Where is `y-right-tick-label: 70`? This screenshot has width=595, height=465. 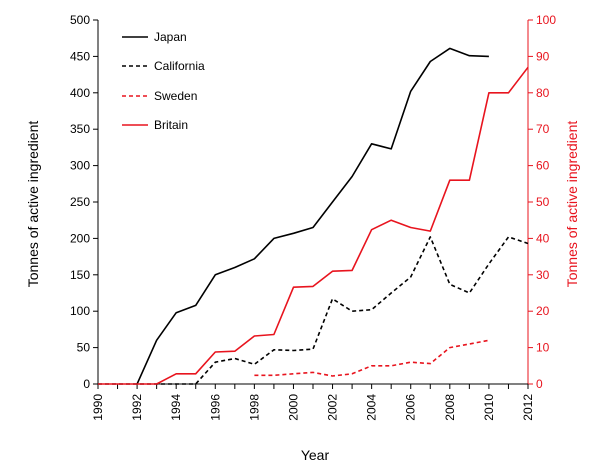
y-right-tick-label: 70 is located at coordinates (543, 129).